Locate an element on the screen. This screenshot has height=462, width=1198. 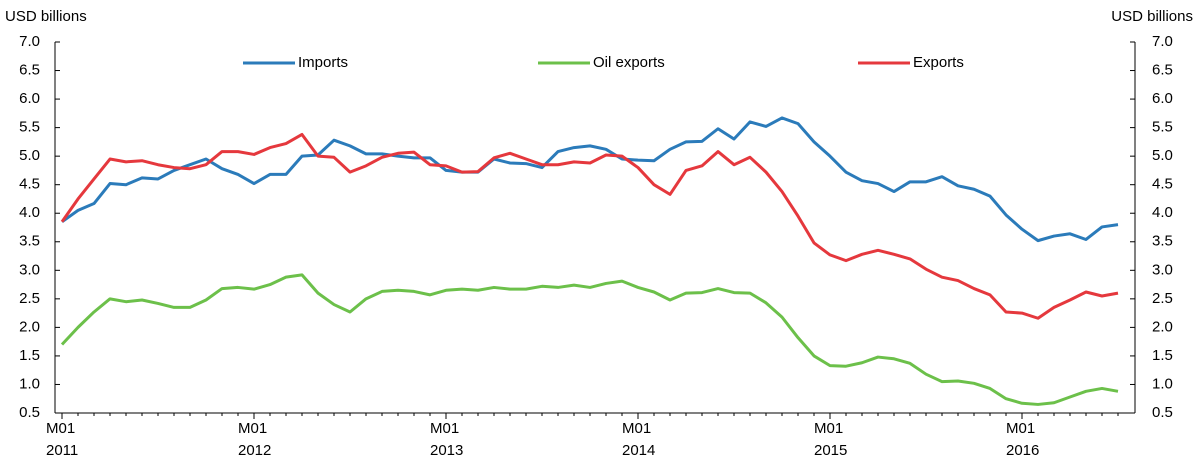
y-tick-label: 4.0 is located at coordinates (29, 212).